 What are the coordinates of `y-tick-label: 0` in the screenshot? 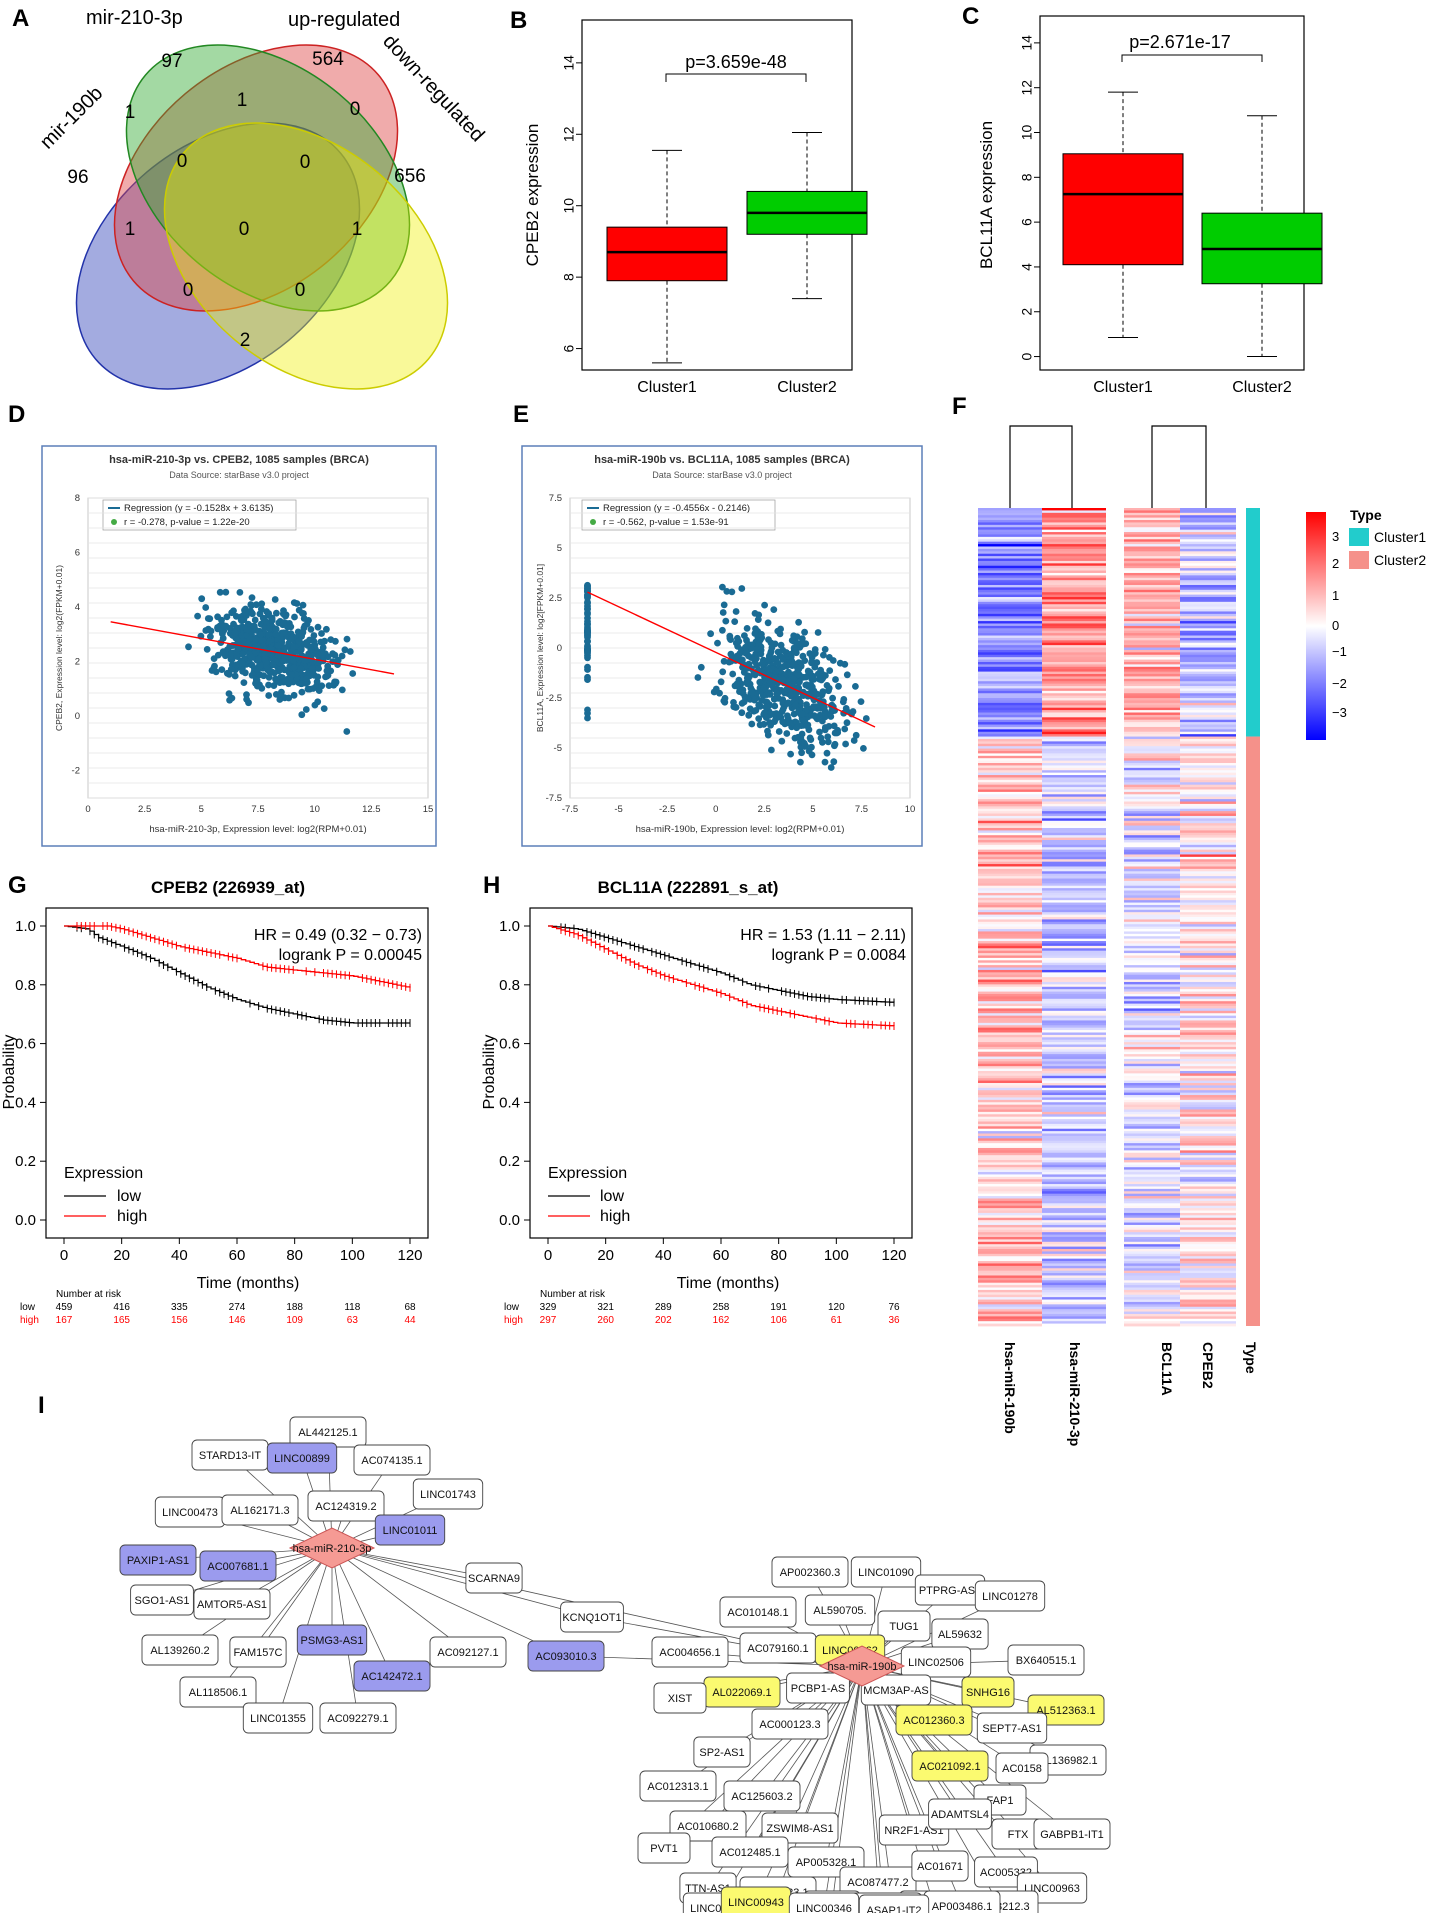 It's located at (77, 716).